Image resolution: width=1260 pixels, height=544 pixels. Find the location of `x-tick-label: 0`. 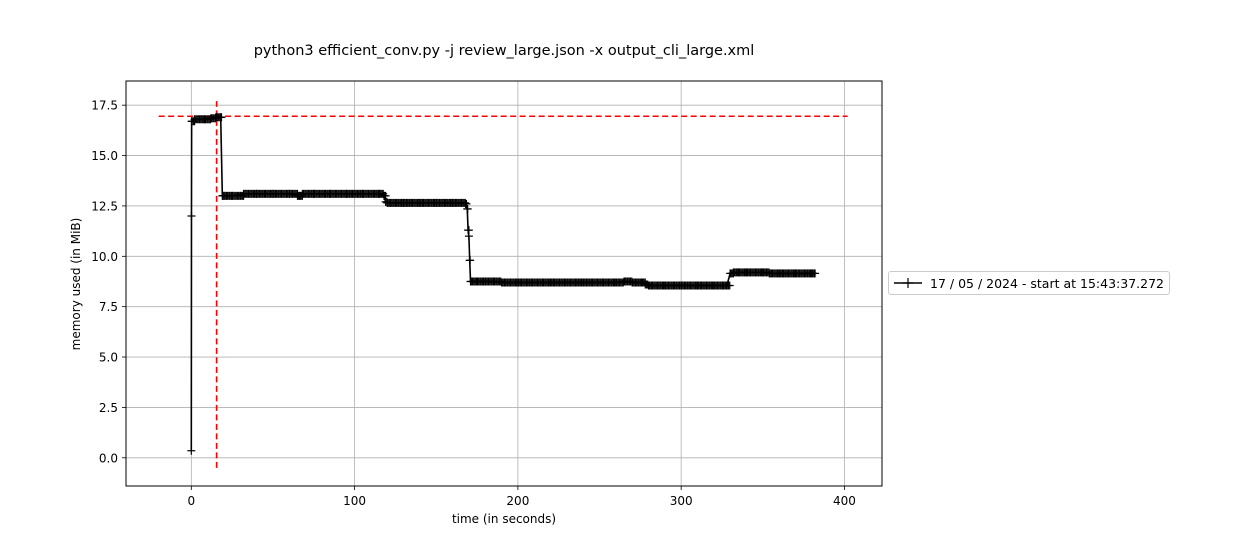

x-tick-label: 0 is located at coordinates (191, 501).